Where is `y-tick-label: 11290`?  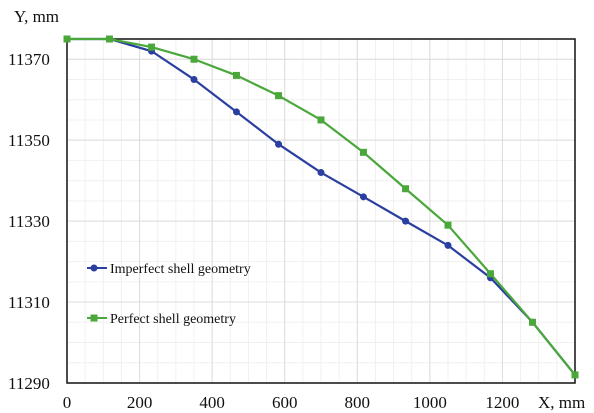 y-tick-label: 11290 is located at coordinates (29, 383).